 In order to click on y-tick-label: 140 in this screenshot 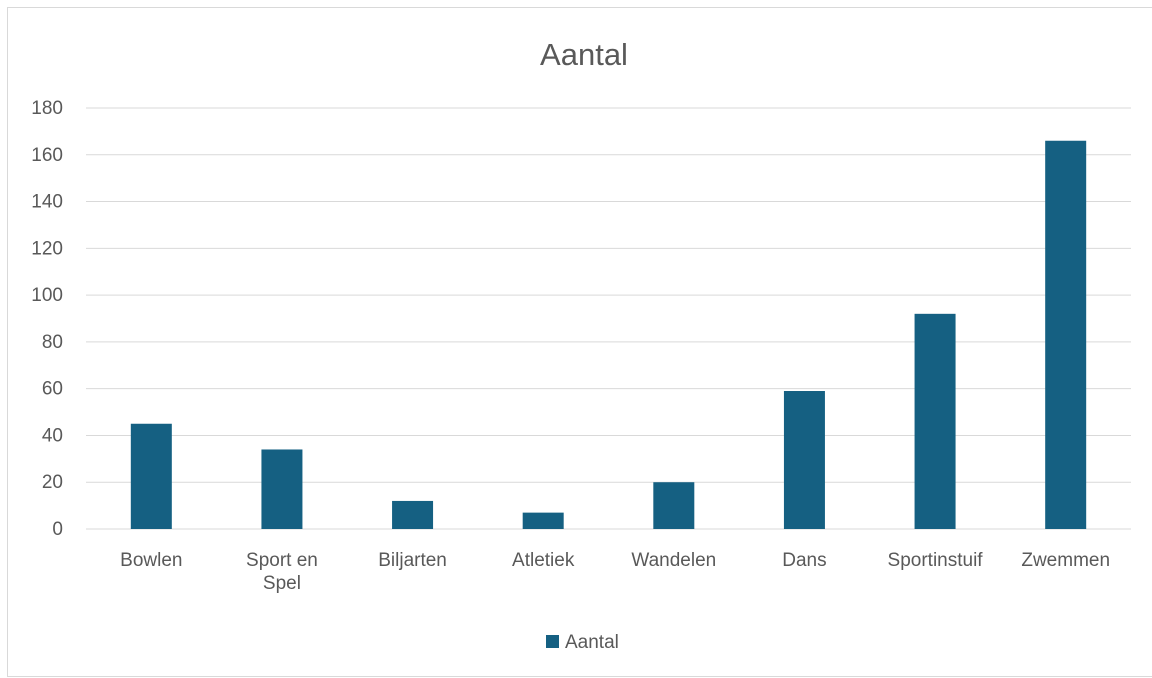, I will do `click(47, 202)`.